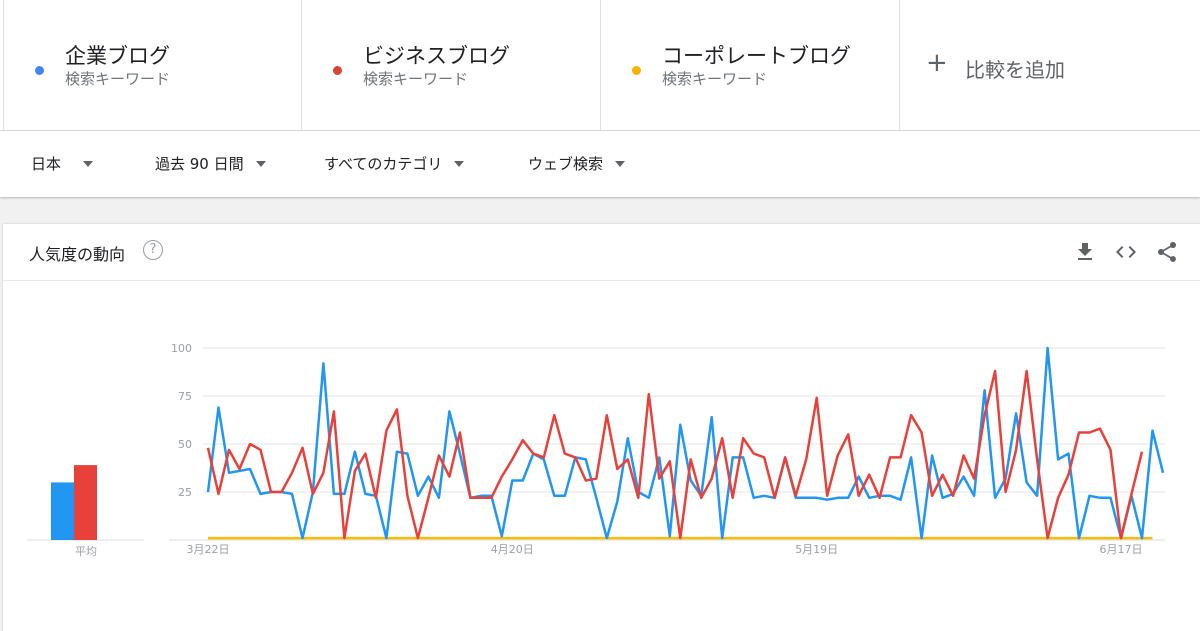 The width and height of the screenshot is (1200, 631). Describe the element at coordinates (199, 164) in the screenshot. I see `period-value: 過去 90 日間` at that location.